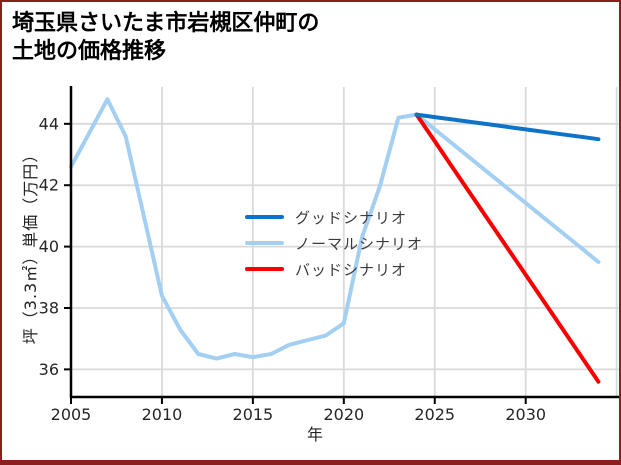 The width and height of the screenshot is (621, 465). I want to click on chart-title-line1: 埼玉県さいたま市岩槻区仲町の, so click(166, 23).